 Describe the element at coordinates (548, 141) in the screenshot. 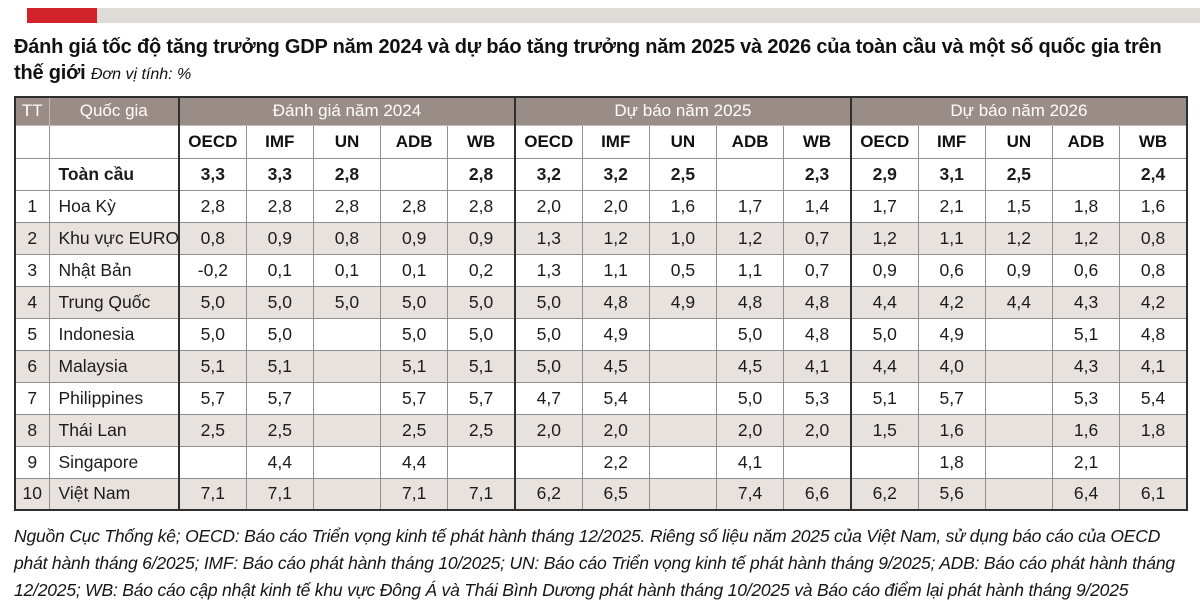

I see `col-header-2025-oecd: OECD` at that location.